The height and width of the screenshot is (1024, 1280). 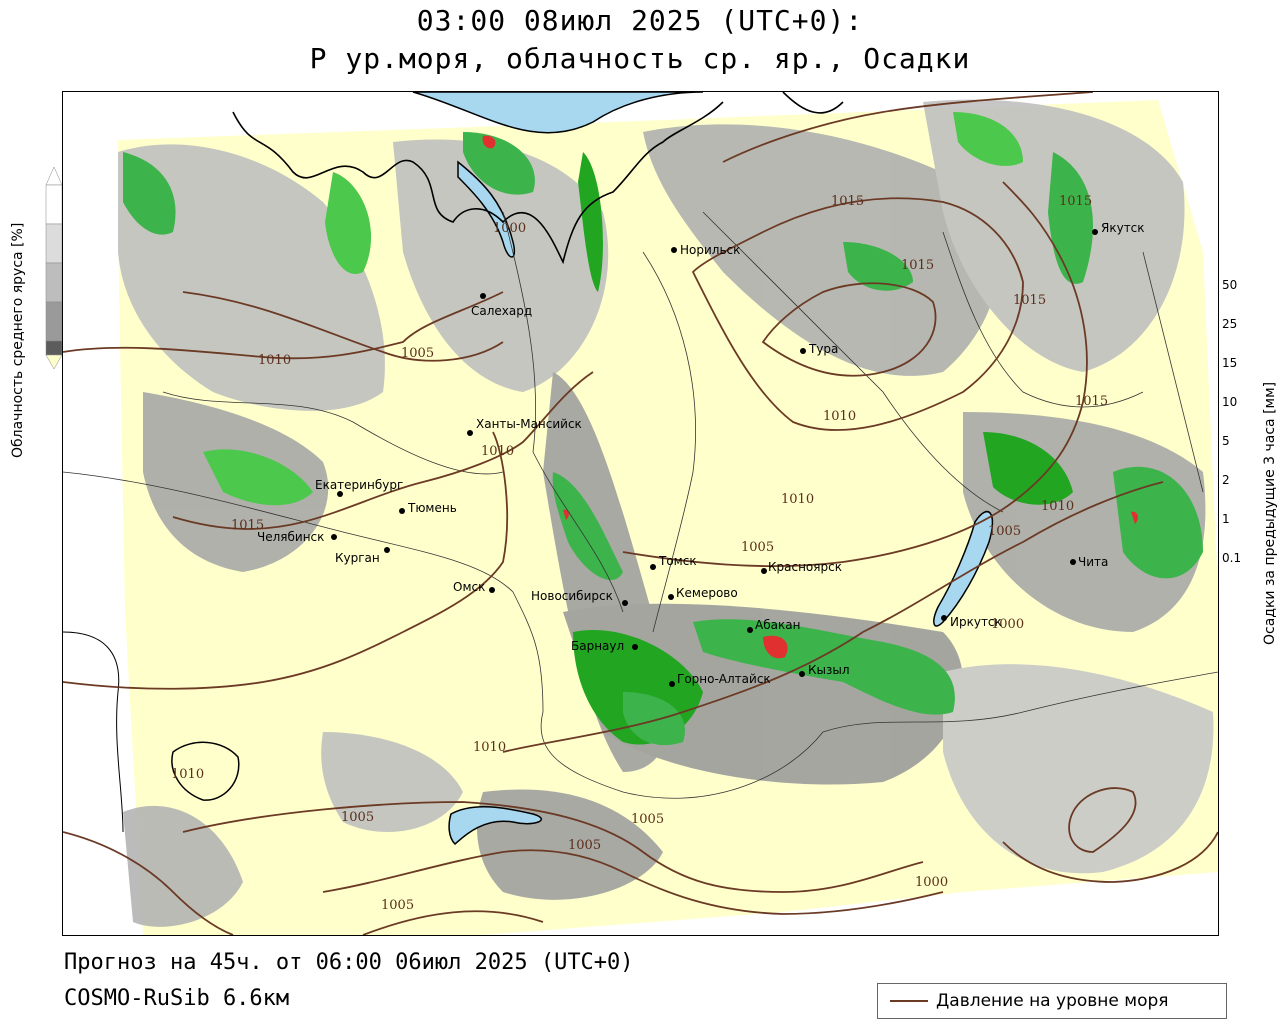 I want to click on isobar-legend-line, so click(x=909, y=1001).